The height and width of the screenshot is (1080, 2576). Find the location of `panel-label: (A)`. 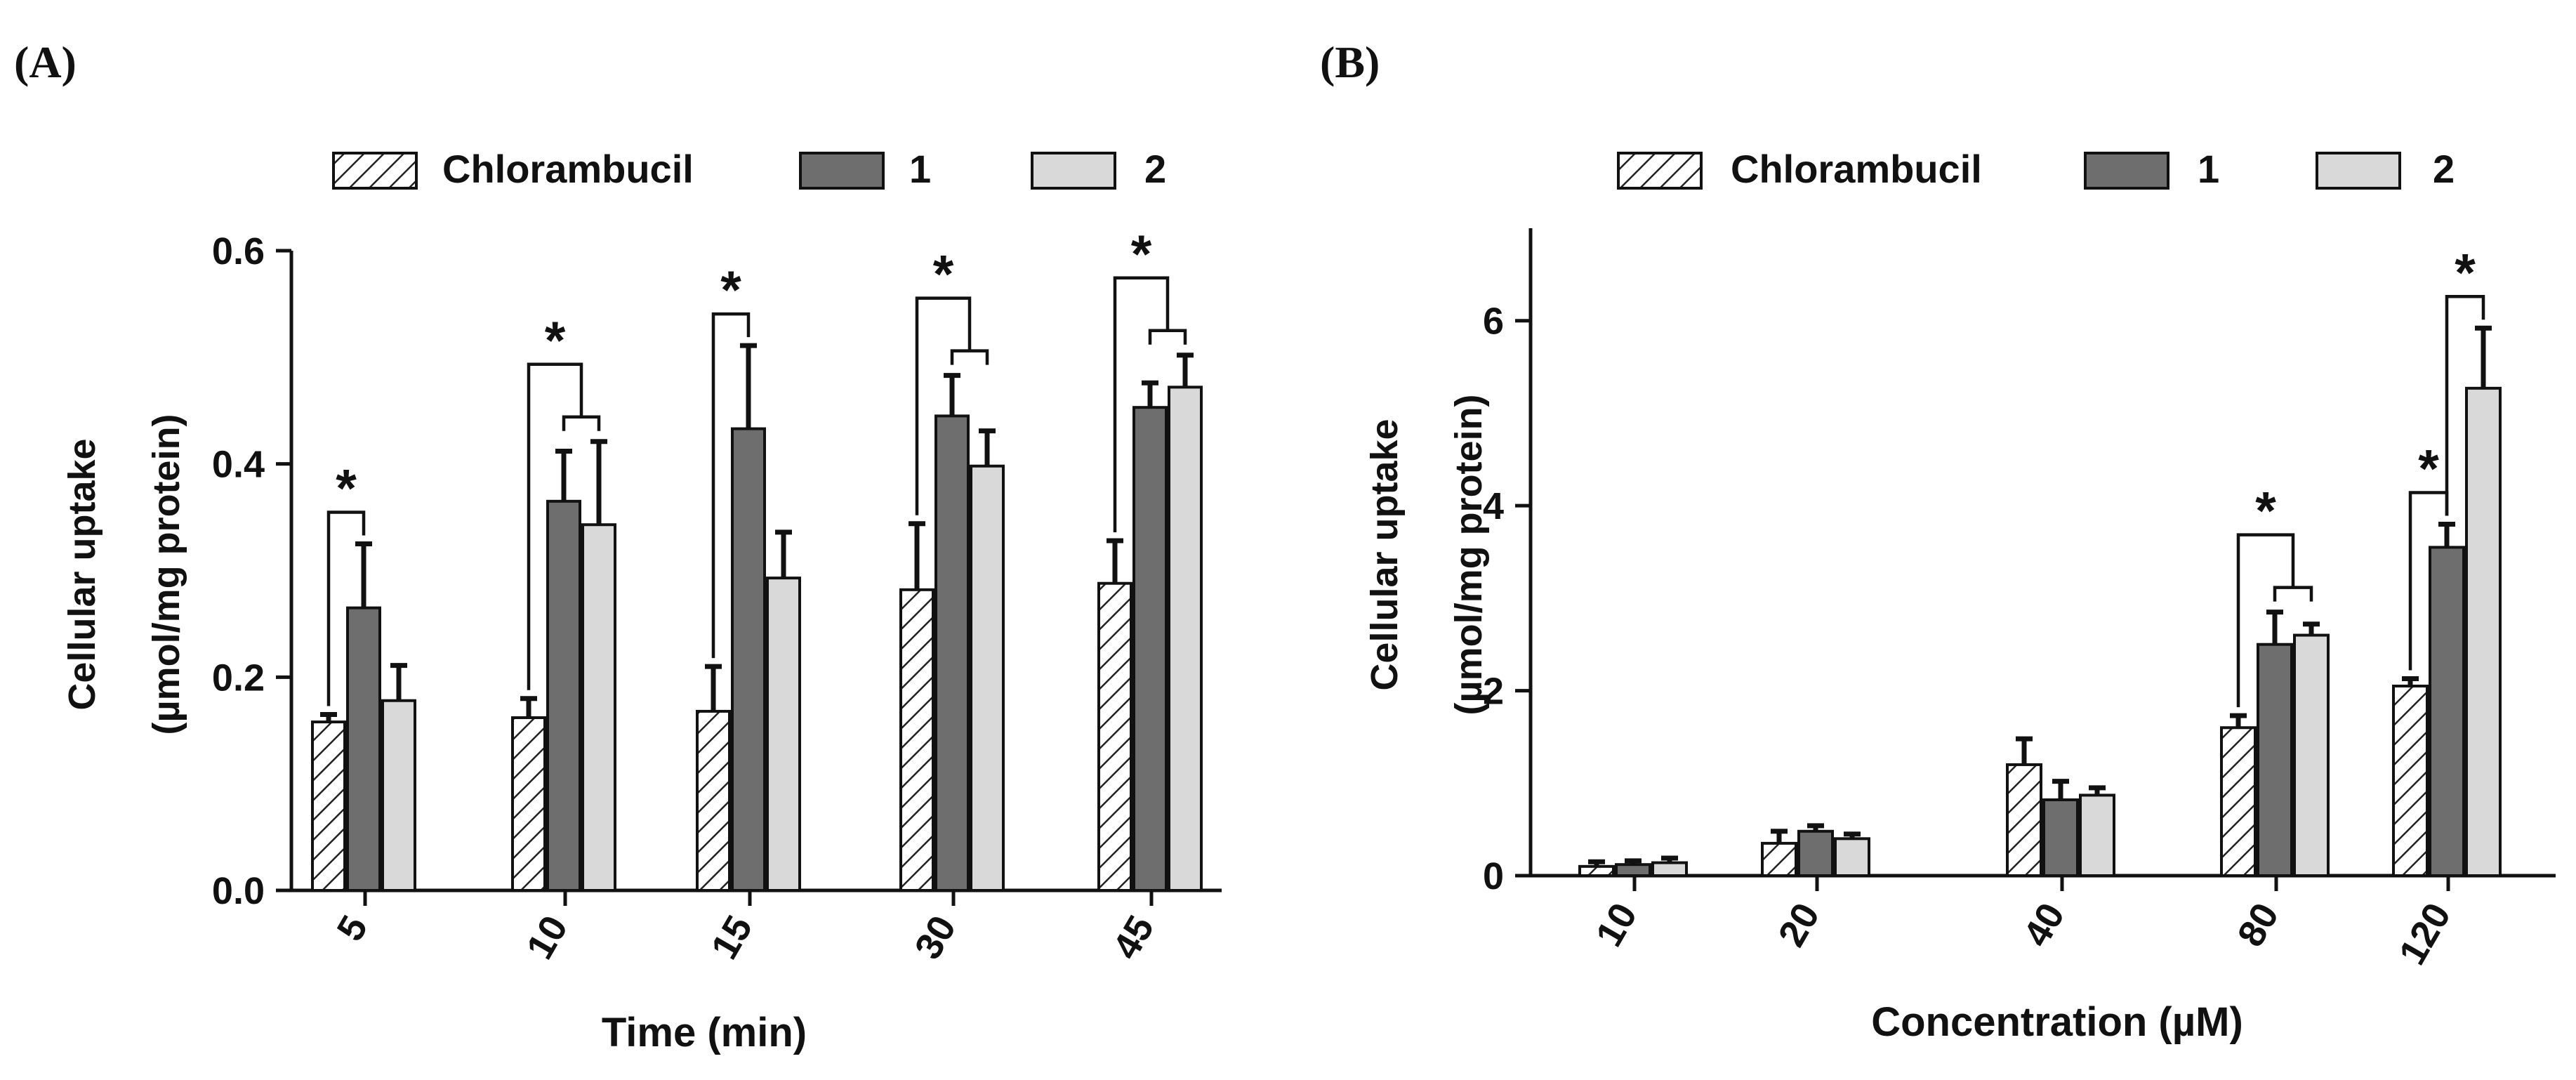

panel-label: (A) is located at coordinates (45, 62).